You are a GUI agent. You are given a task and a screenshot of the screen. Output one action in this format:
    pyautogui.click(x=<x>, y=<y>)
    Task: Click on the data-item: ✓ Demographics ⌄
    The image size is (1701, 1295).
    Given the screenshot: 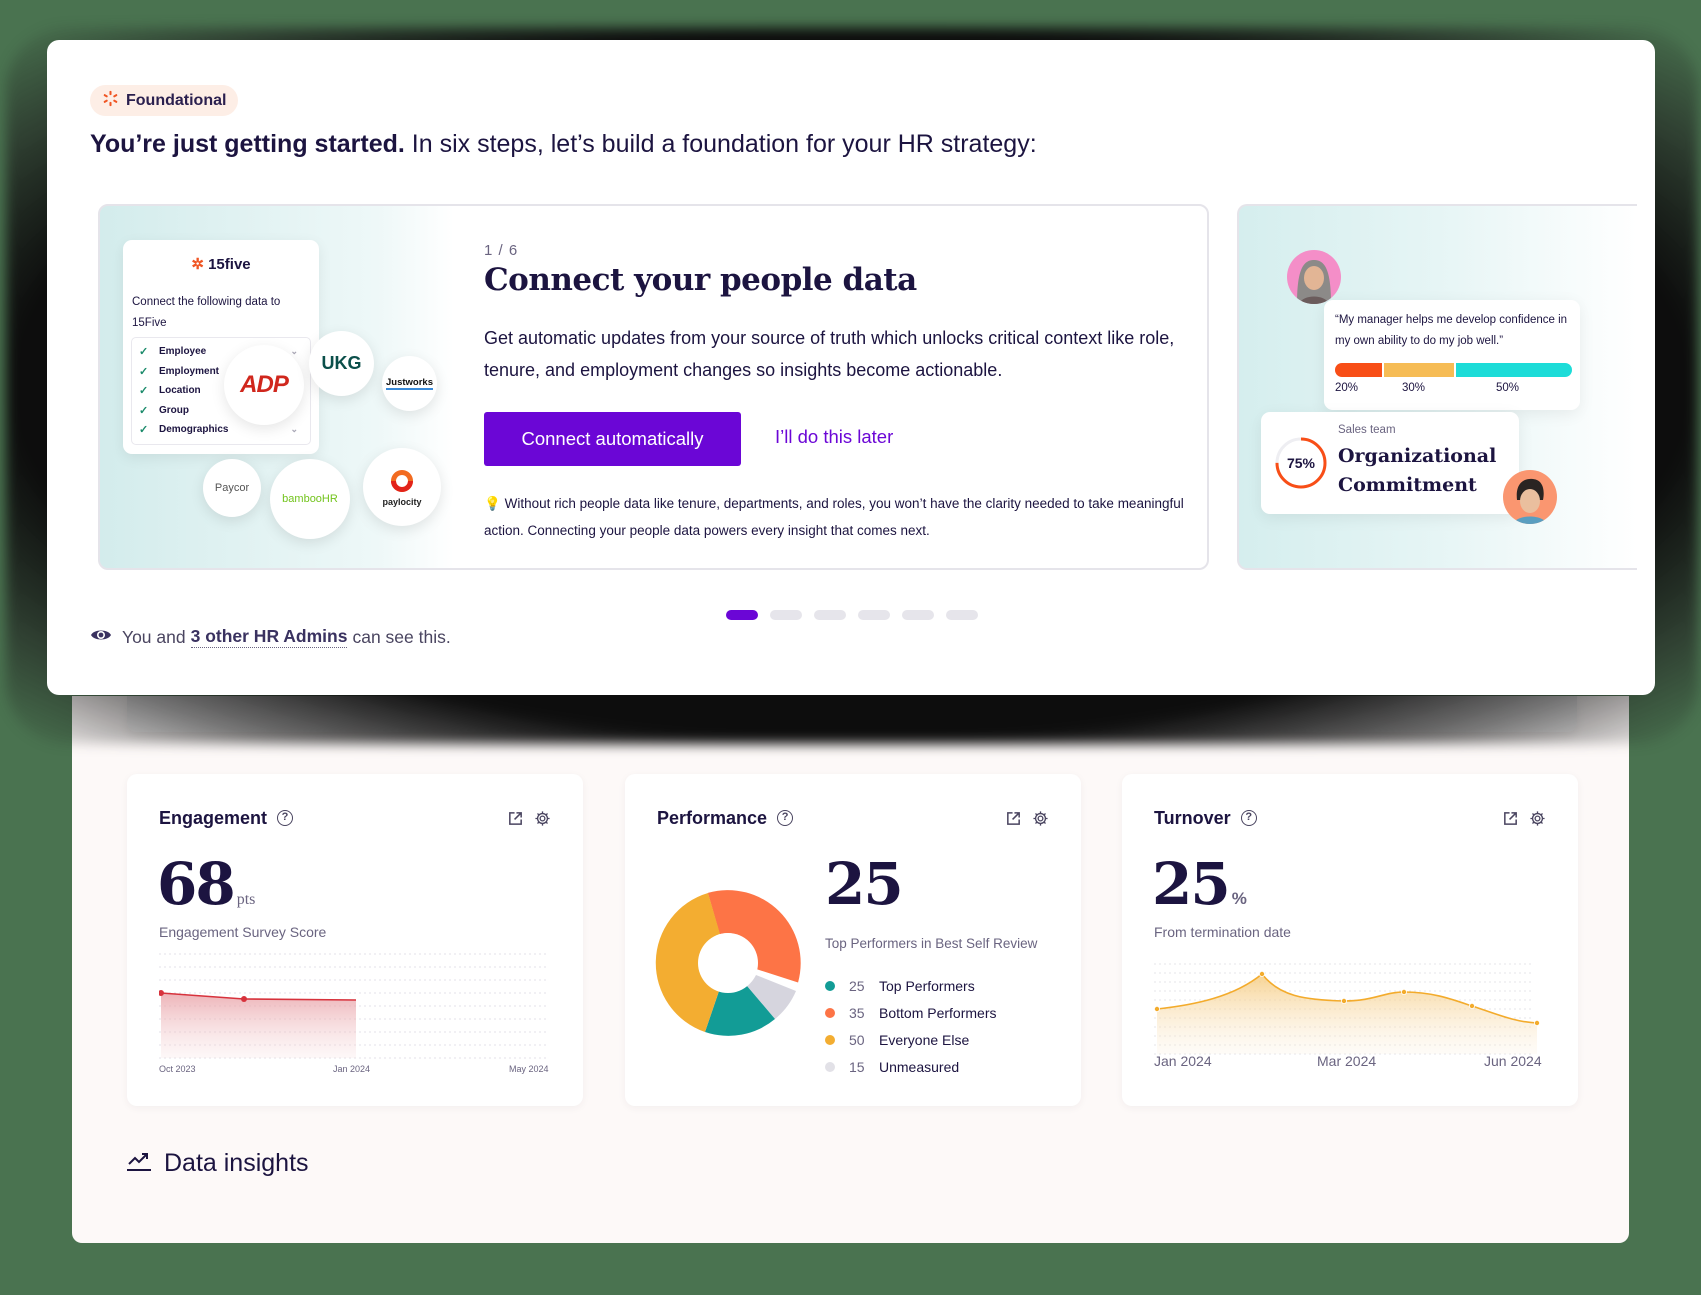 What is the action you would take?
    pyautogui.click(x=218, y=430)
    